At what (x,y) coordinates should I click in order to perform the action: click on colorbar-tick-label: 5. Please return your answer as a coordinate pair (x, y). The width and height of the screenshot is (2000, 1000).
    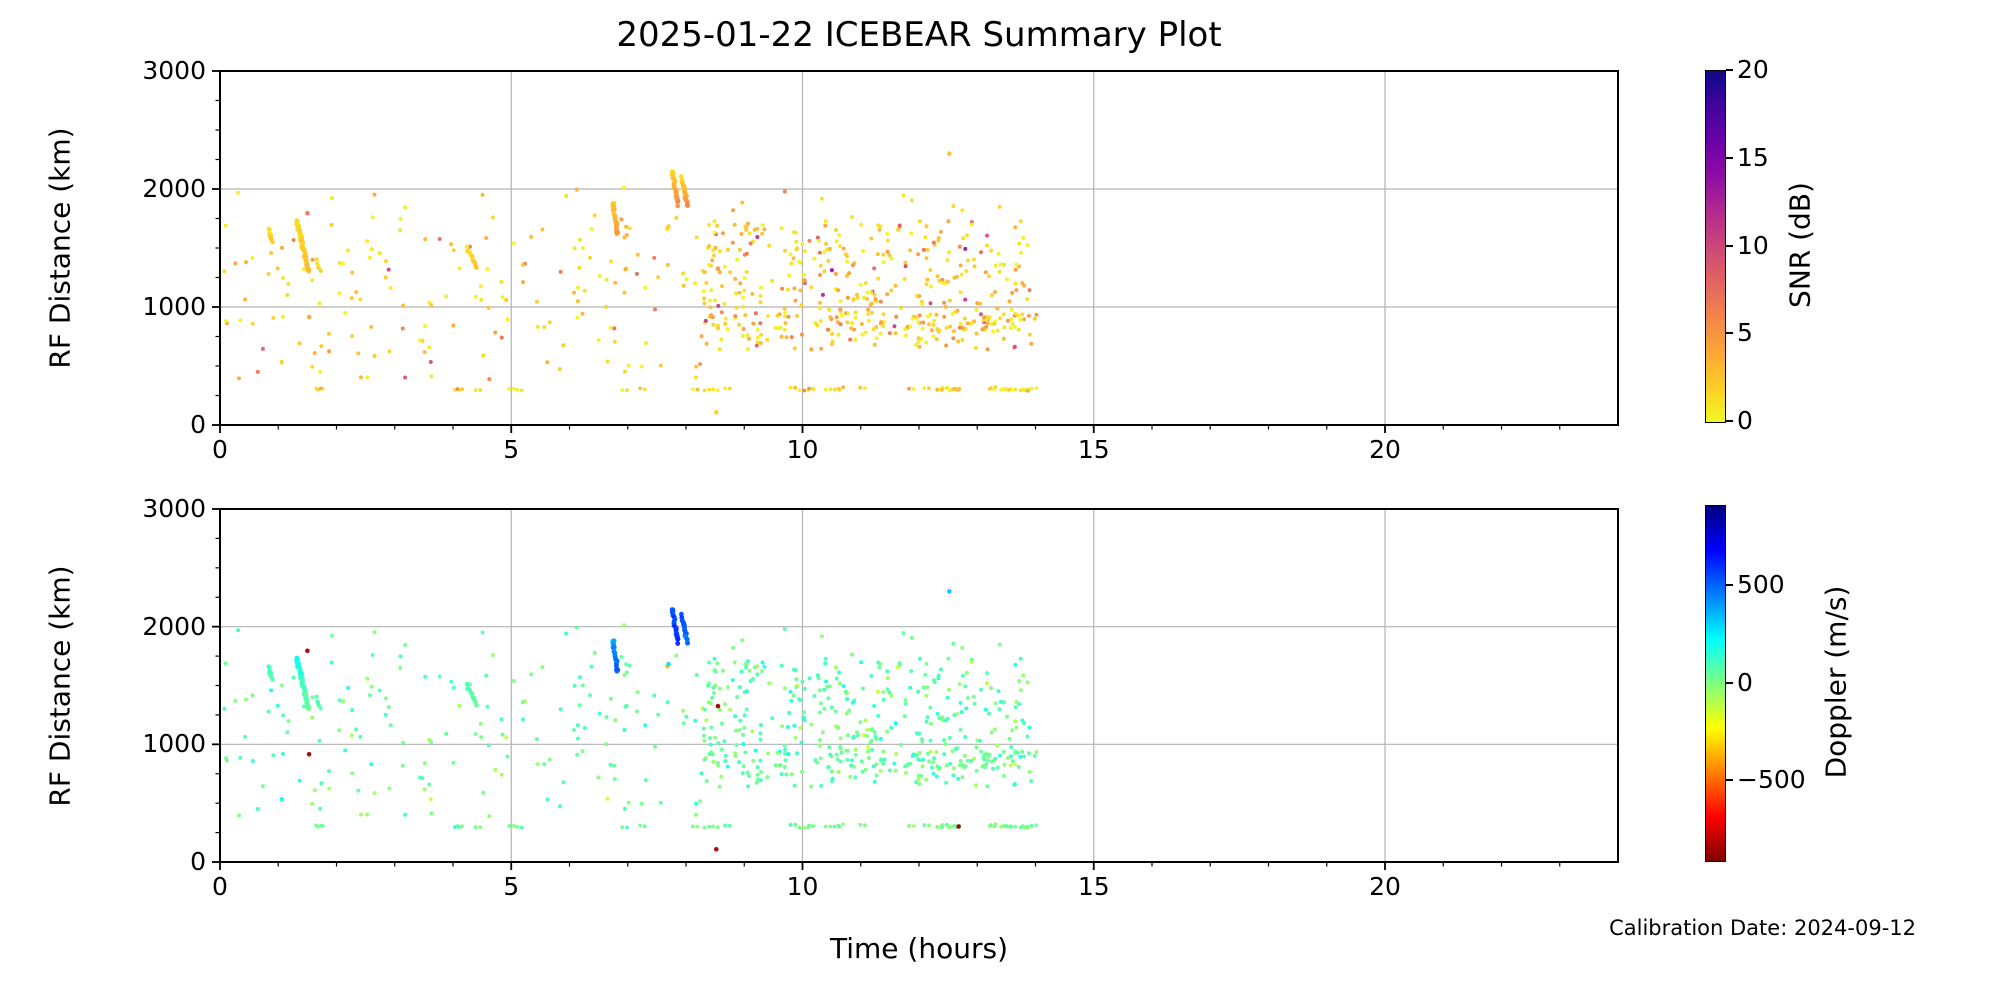
    Looking at the image, I should click on (1745, 333).